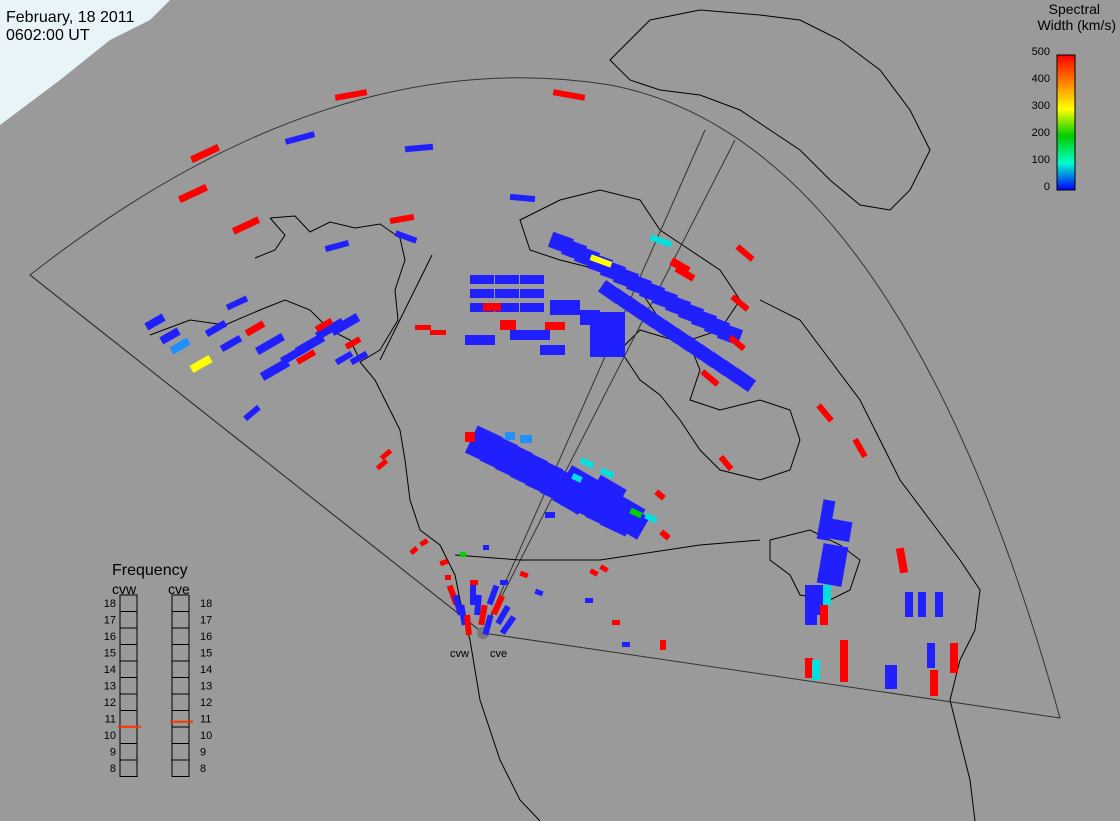 The height and width of the screenshot is (821, 1120). Describe the element at coordinates (965, 690) in the screenshot. I see `coastline-east-us` at that location.